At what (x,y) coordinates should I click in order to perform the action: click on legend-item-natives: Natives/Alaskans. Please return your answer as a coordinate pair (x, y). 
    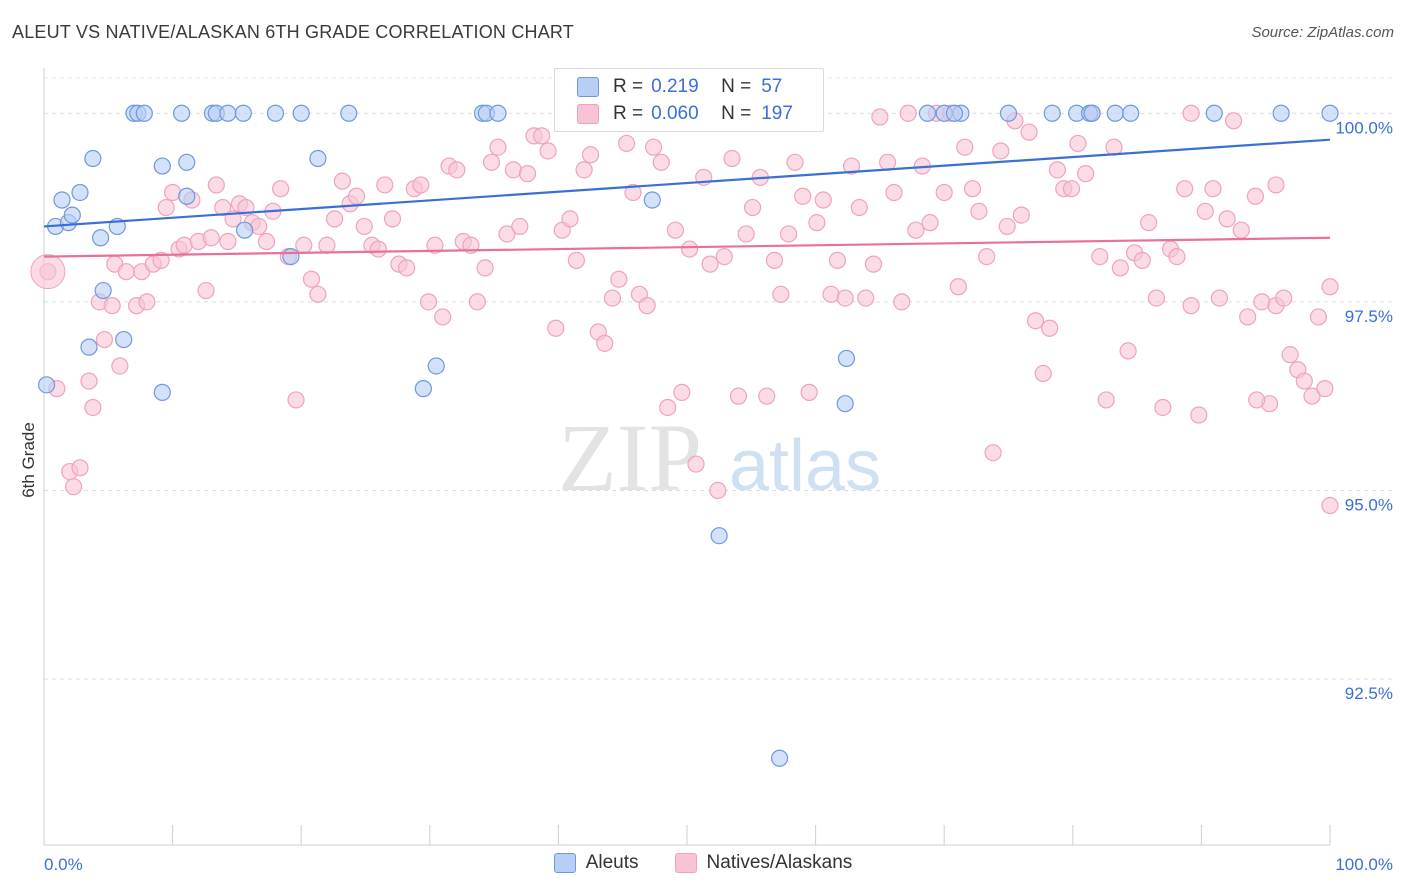
    Looking at the image, I should click on (763, 863).